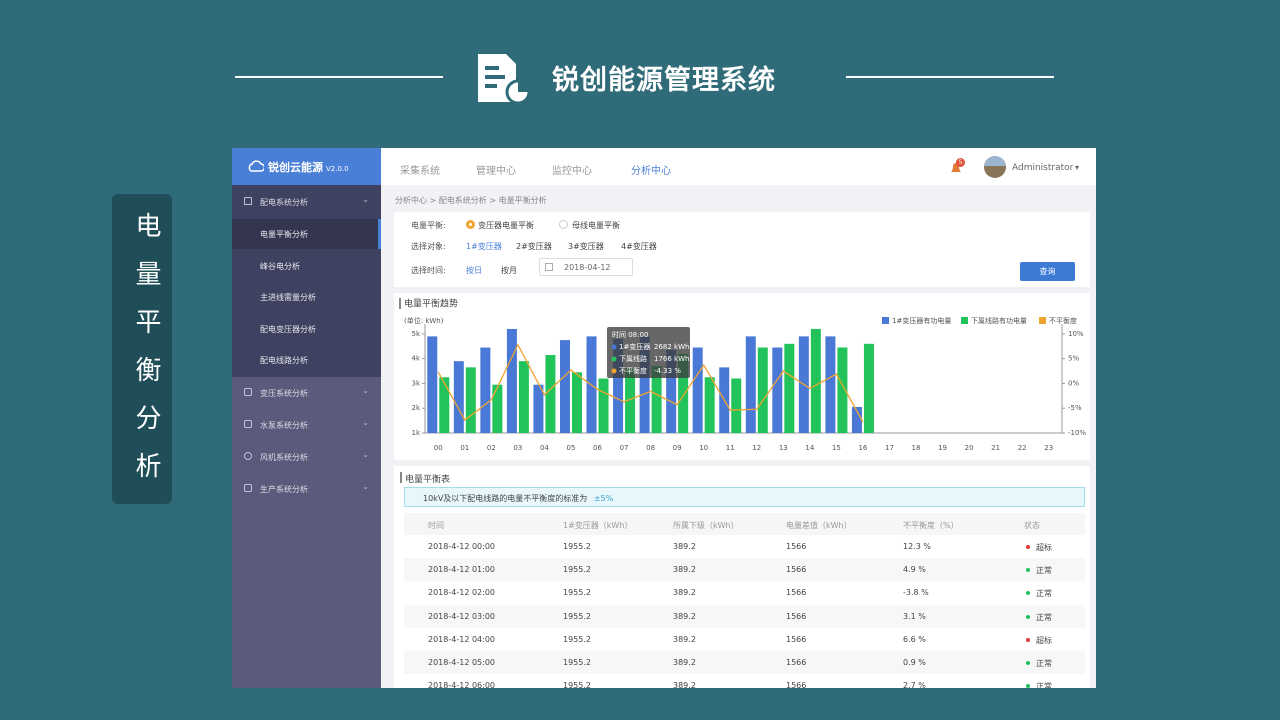 The height and width of the screenshot is (720, 1280). I want to click on tooltip-dot, so click(614, 359).